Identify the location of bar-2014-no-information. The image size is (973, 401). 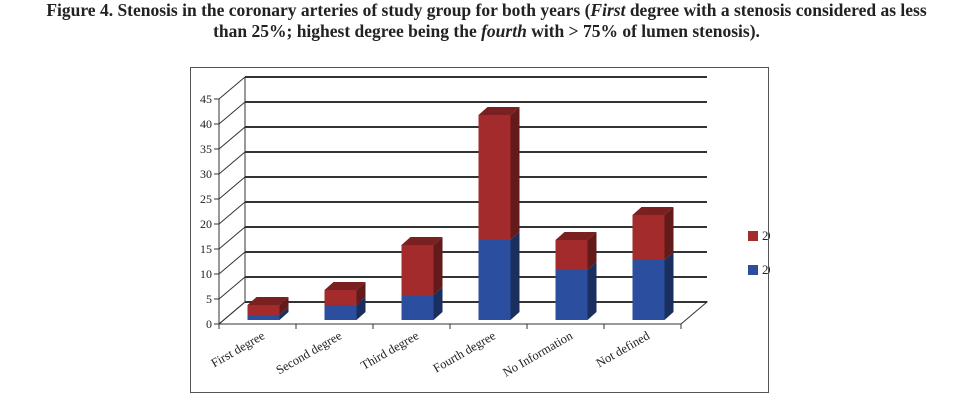
(576, 291).